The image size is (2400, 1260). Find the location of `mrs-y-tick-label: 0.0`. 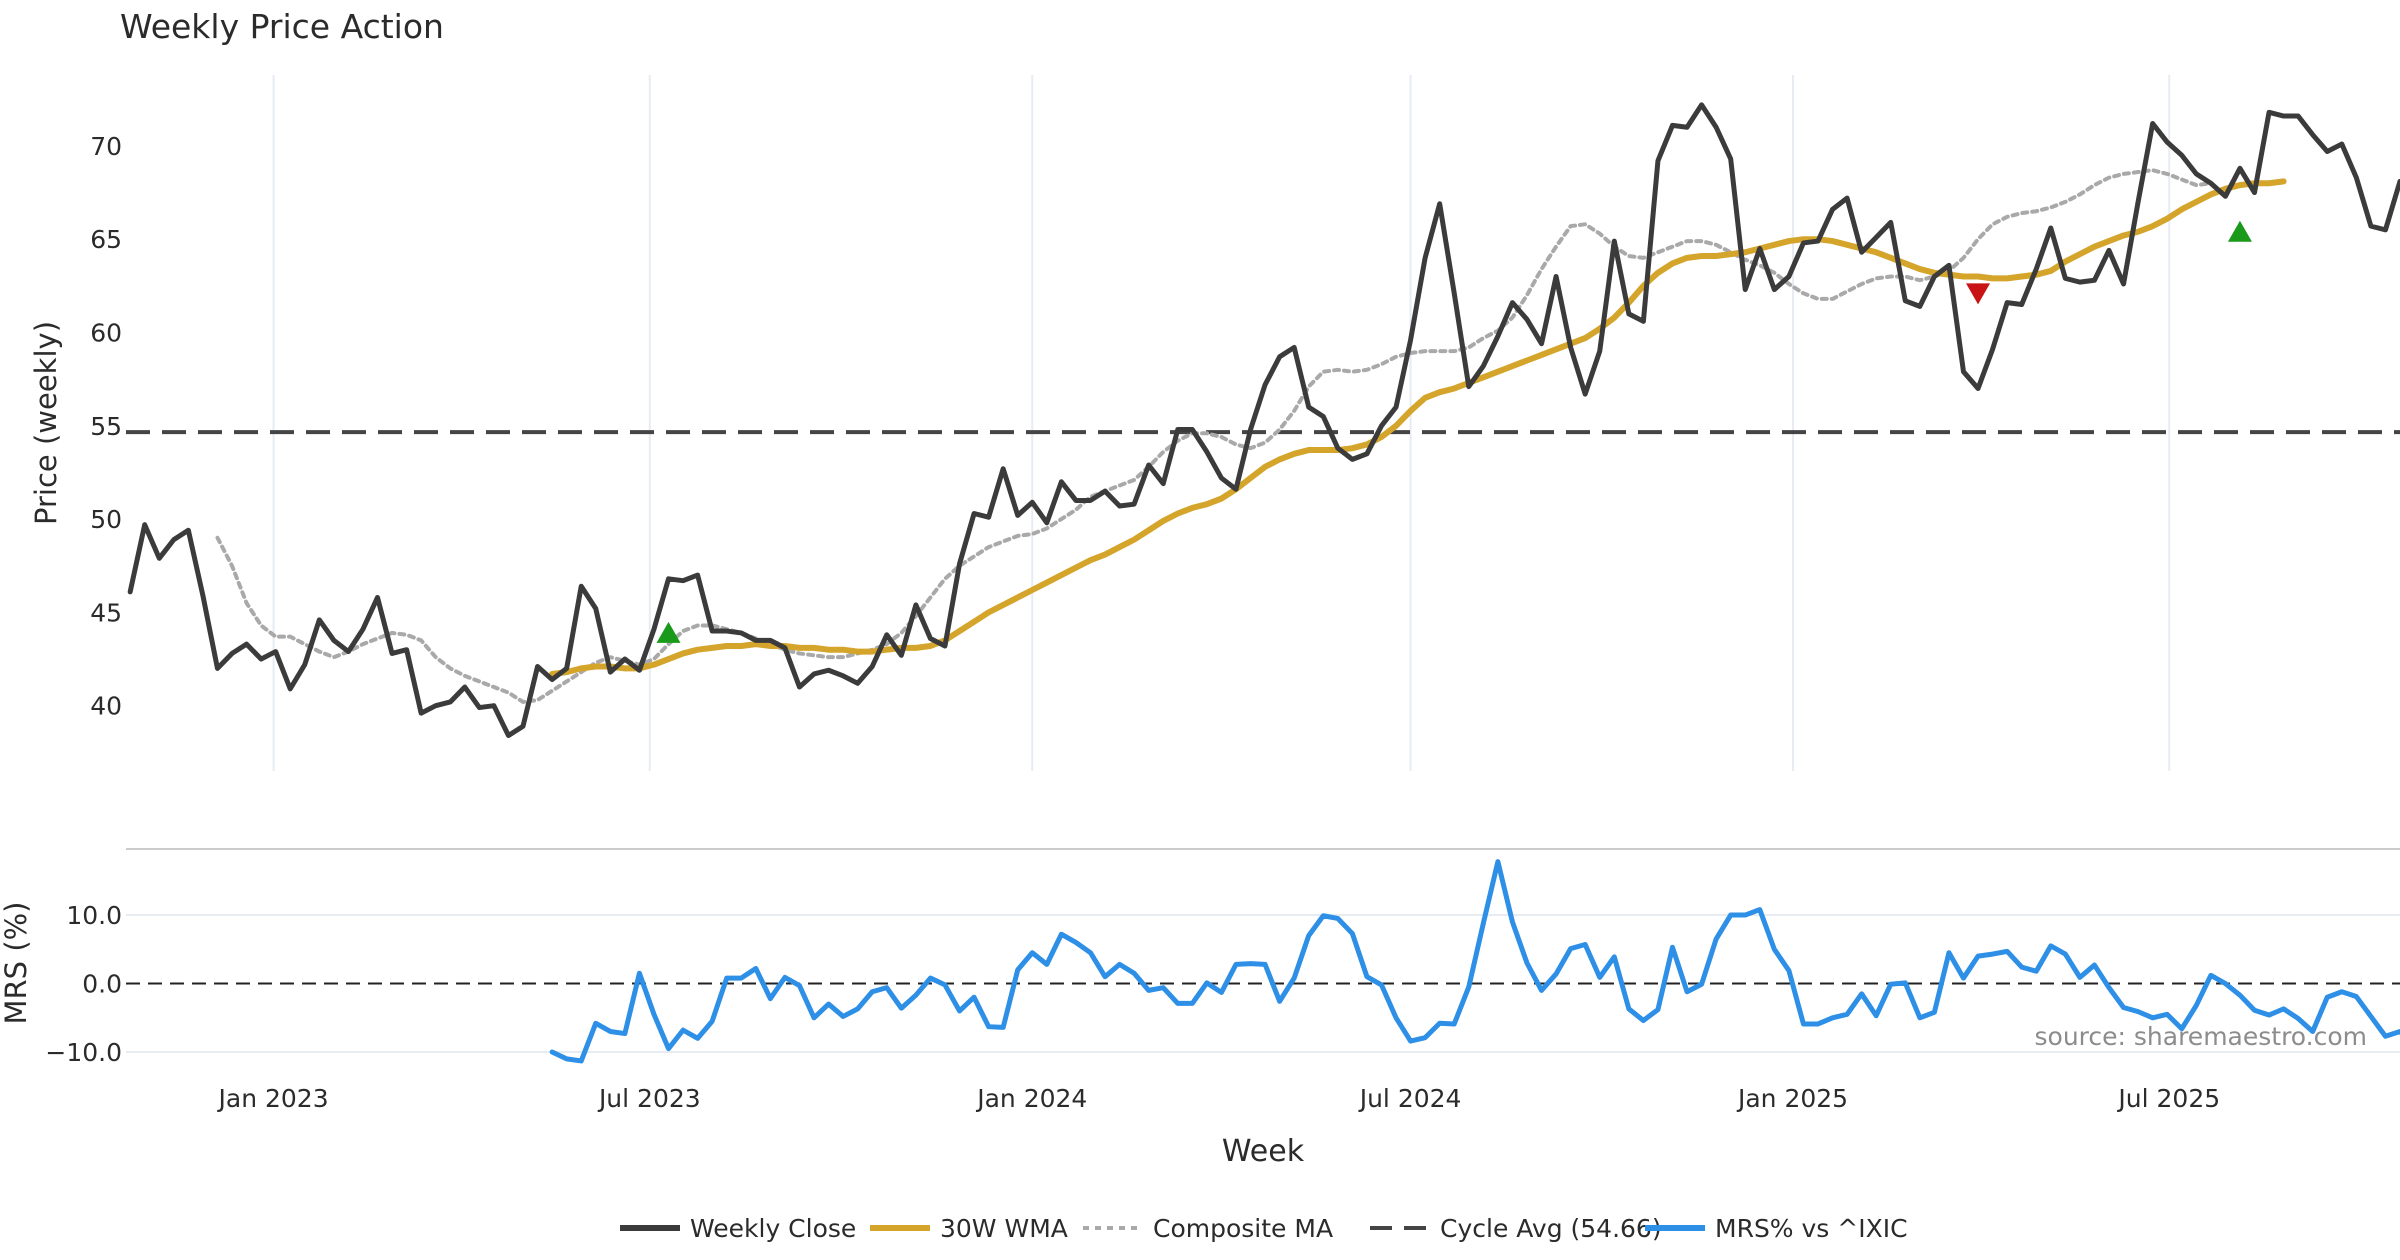

mrs-y-tick-label: 0.0 is located at coordinates (102, 984).